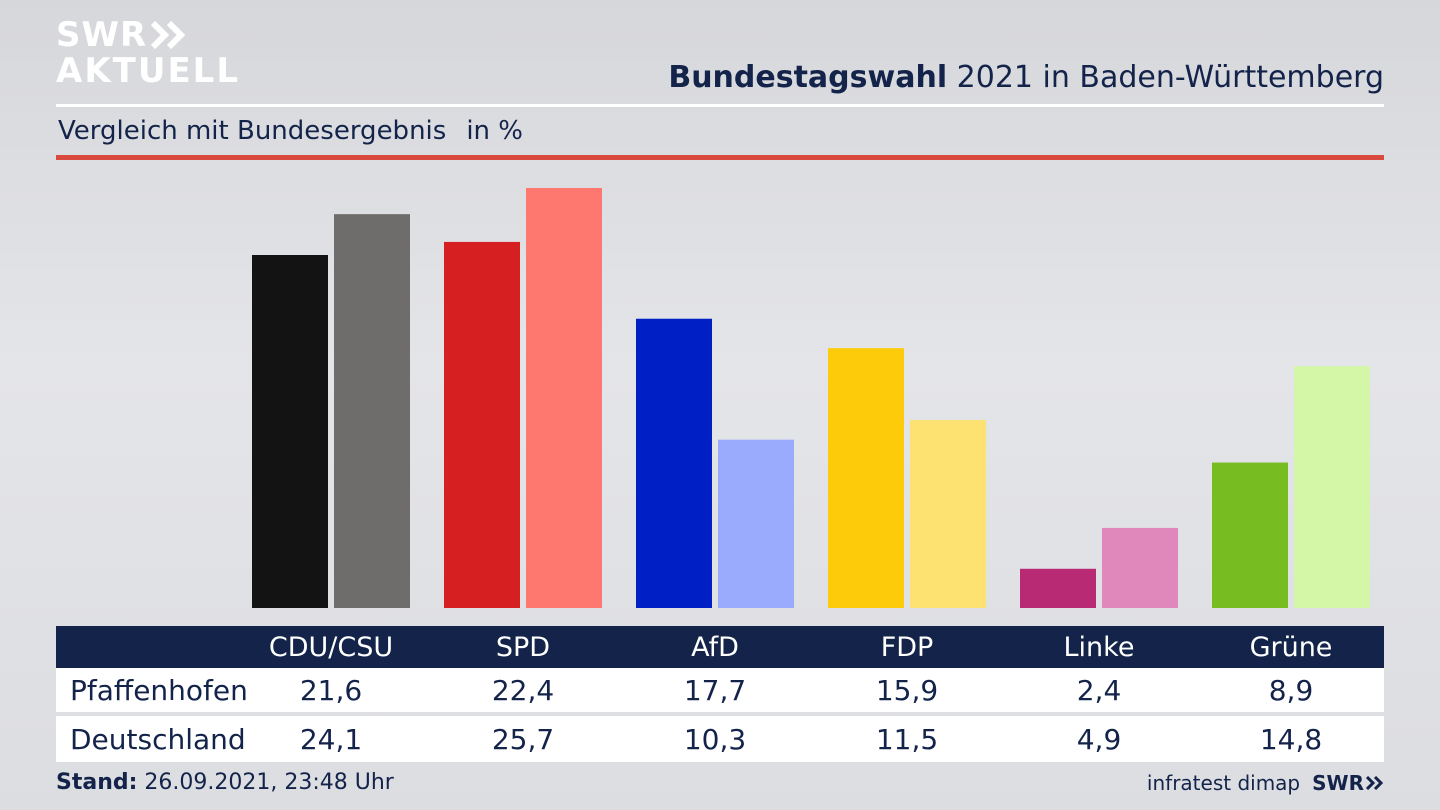 The image size is (1440, 810). What do you see at coordinates (372, 411) in the screenshot?
I see `bar-cducsu-deutschland` at bounding box center [372, 411].